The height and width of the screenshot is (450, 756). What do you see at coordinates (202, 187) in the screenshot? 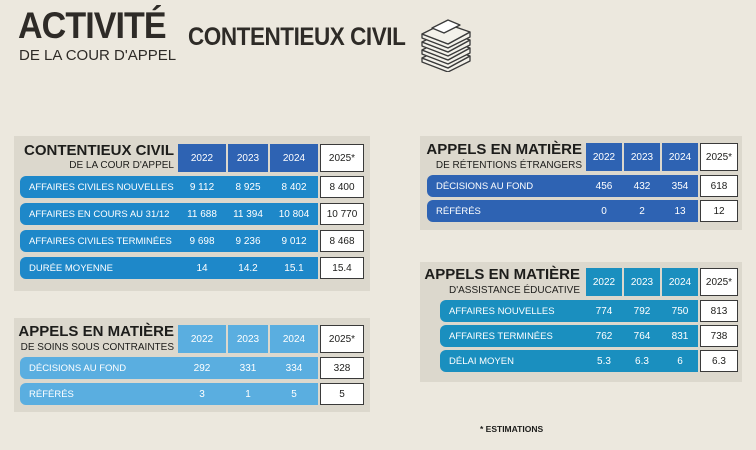
I see `row-value-2022: 9 112` at bounding box center [202, 187].